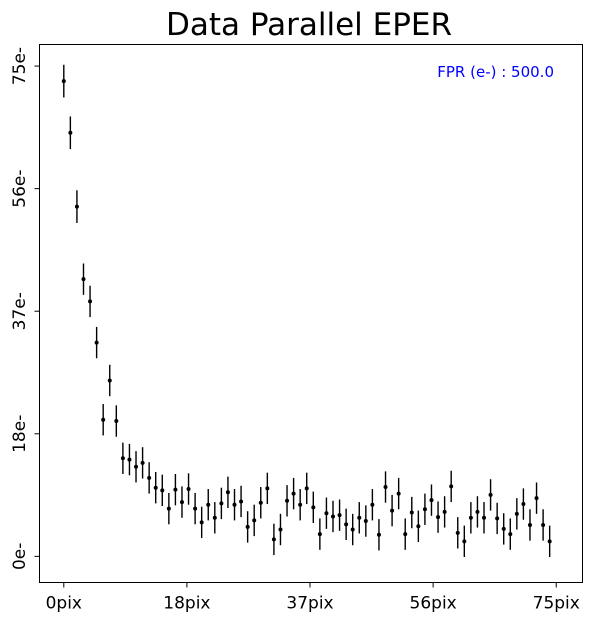 Image resolution: width=593 pixels, height=622 pixels. What do you see at coordinates (20, 311) in the screenshot?
I see `y-tick-label: 37e-` at bounding box center [20, 311].